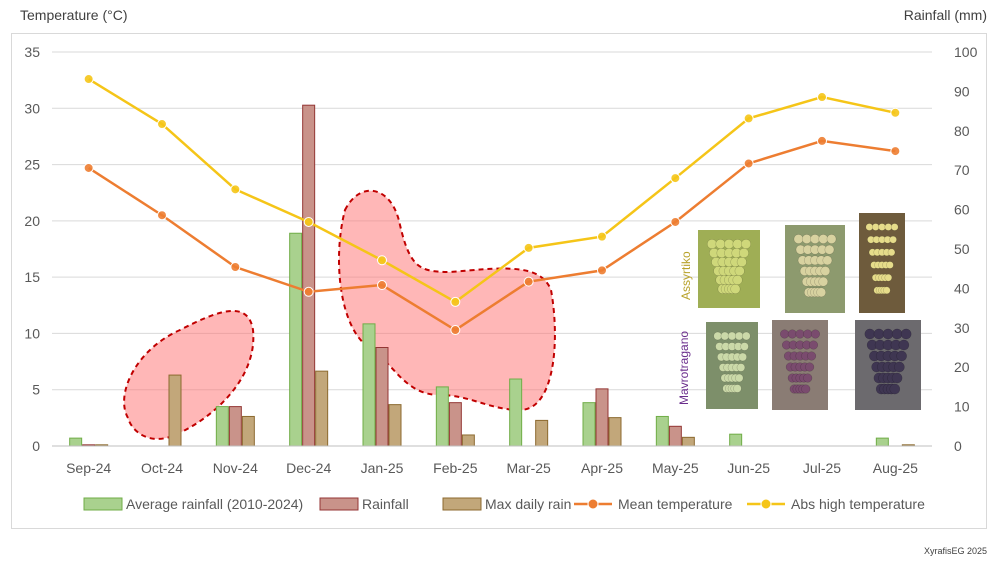 Image resolution: width=999 pixels, height=562 pixels. I want to click on highlight-region-jan-mar, so click(446, 300).